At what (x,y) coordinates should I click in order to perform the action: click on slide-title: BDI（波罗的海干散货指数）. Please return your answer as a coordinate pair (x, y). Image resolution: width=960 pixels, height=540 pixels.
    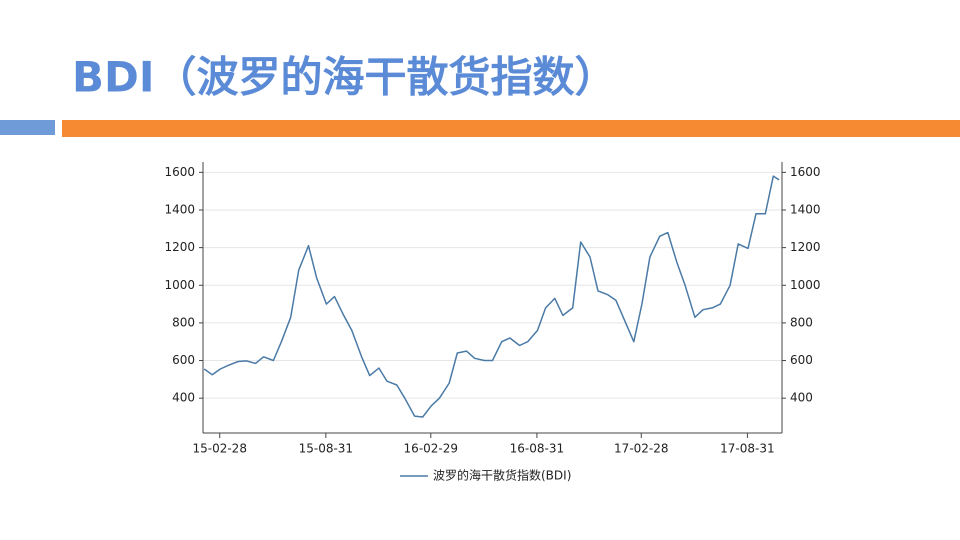
    Looking at the image, I should click on (344, 77).